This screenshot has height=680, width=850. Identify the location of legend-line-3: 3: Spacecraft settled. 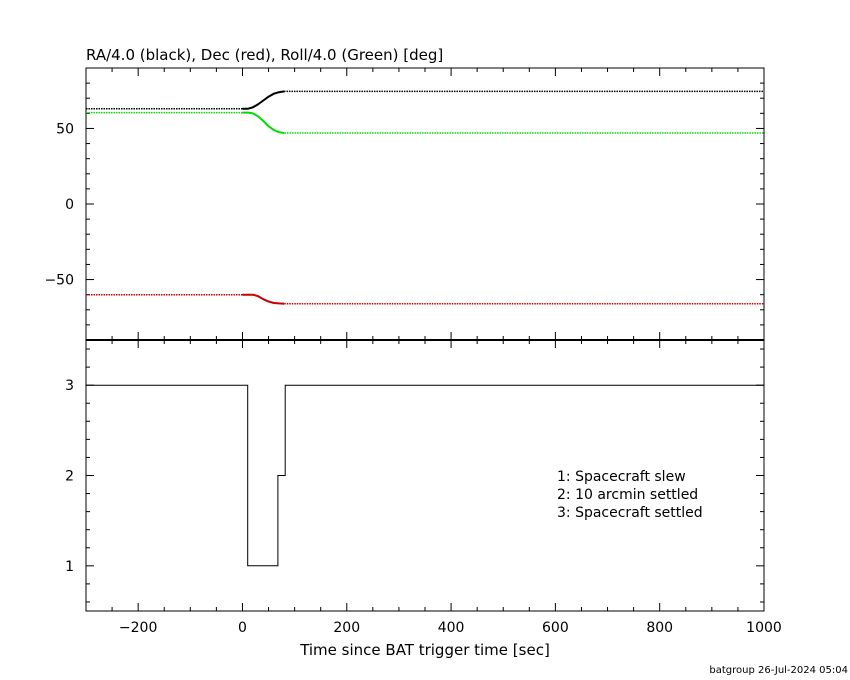
(630, 513).